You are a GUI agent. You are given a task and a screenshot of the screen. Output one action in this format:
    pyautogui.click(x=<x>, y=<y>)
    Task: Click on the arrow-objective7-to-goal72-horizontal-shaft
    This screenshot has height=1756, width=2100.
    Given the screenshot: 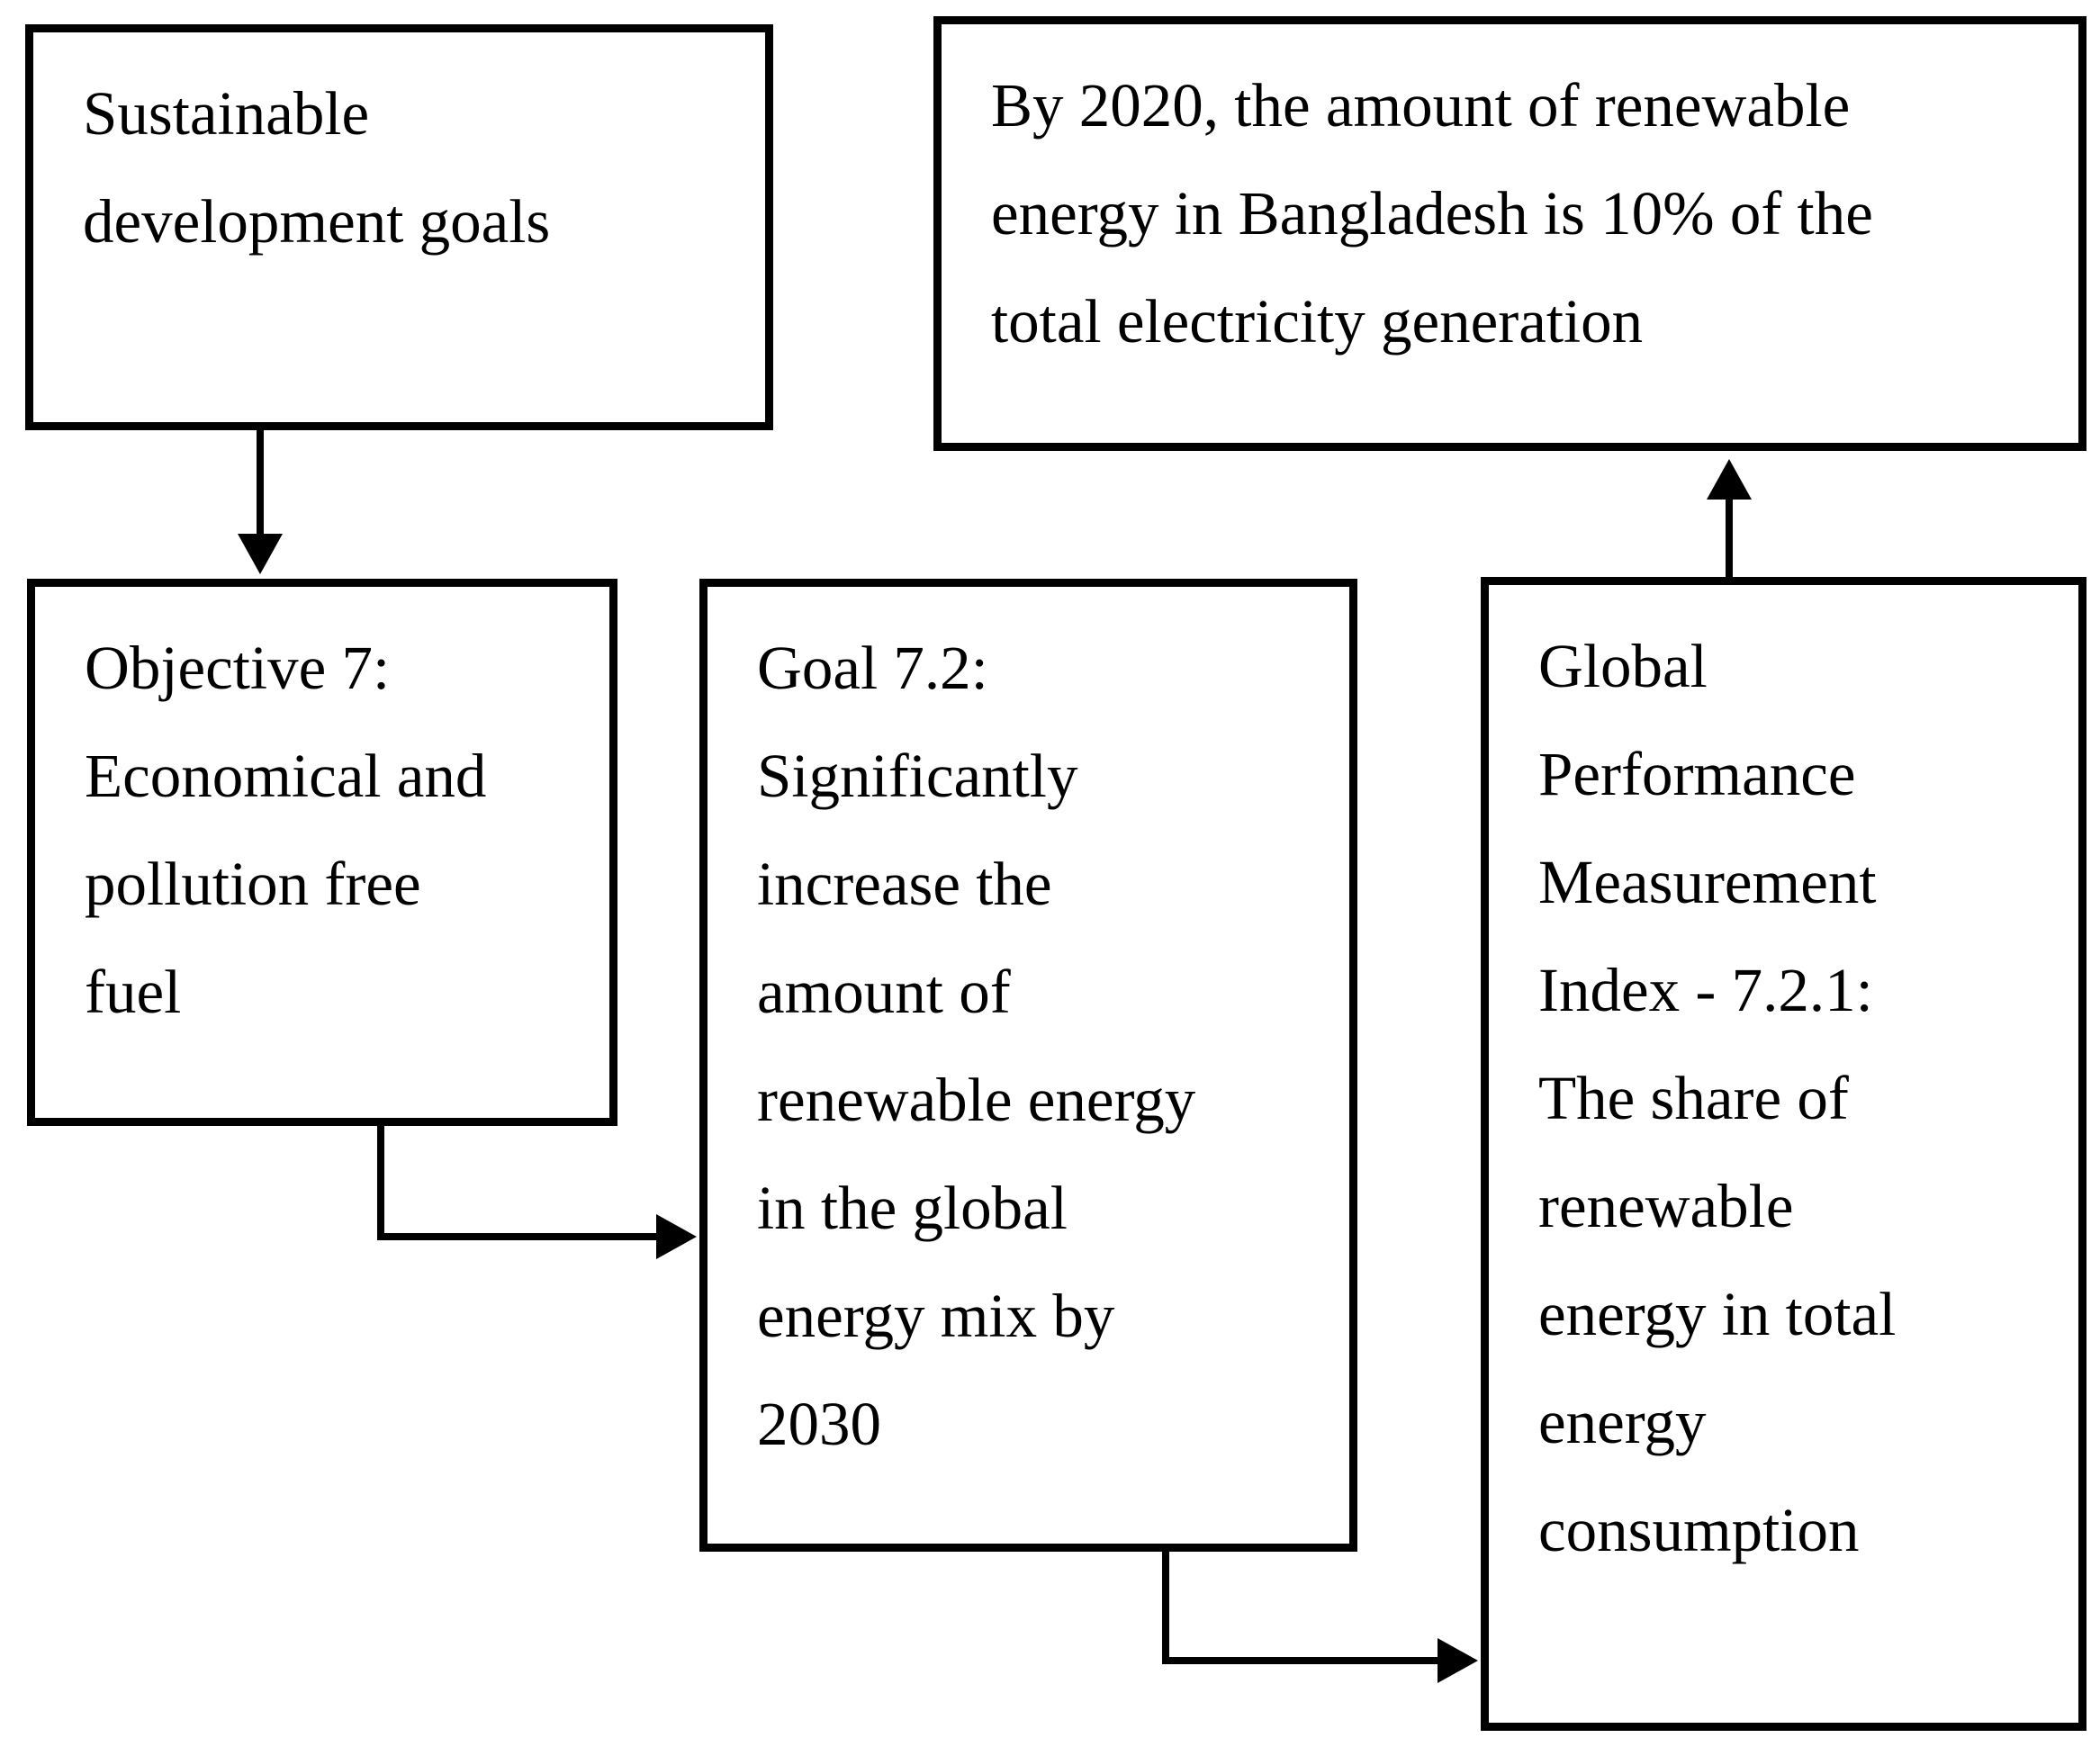 What is the action you would take?
    pyautogui.click(x=518, y=1236)
    